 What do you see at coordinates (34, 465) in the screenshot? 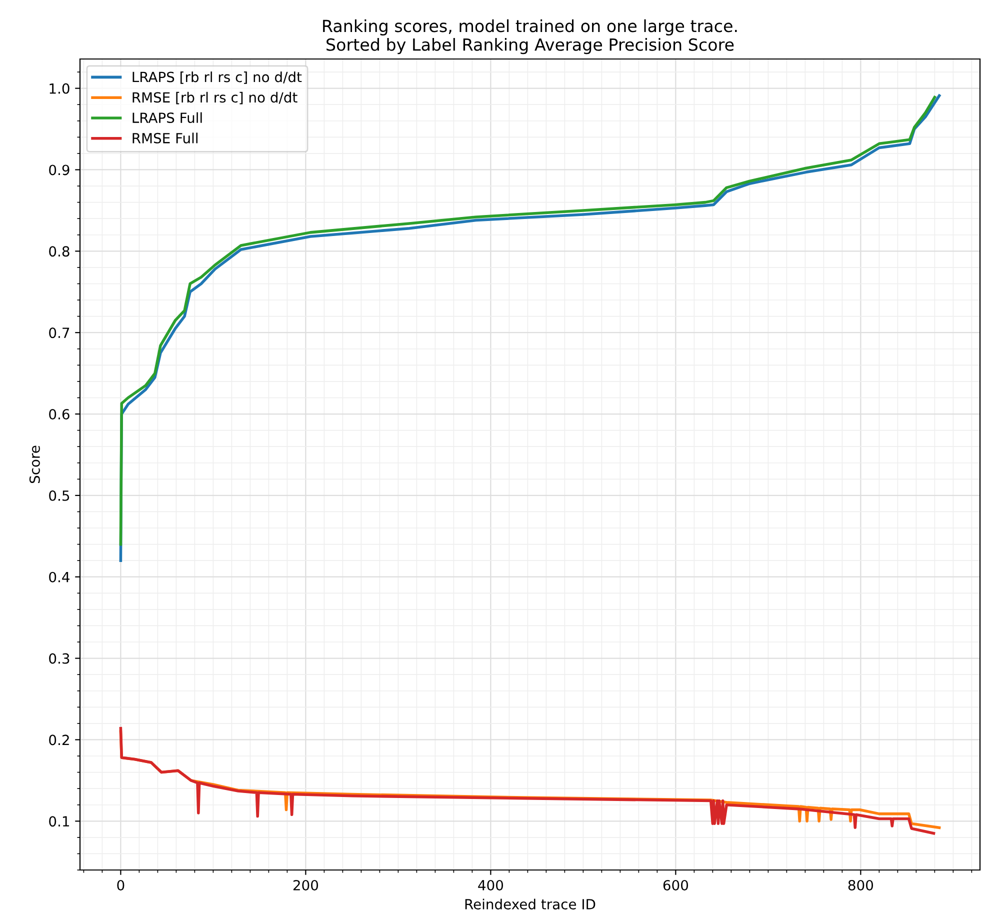
I see `y-axis-title: Score` at bounding box center [34, 465].